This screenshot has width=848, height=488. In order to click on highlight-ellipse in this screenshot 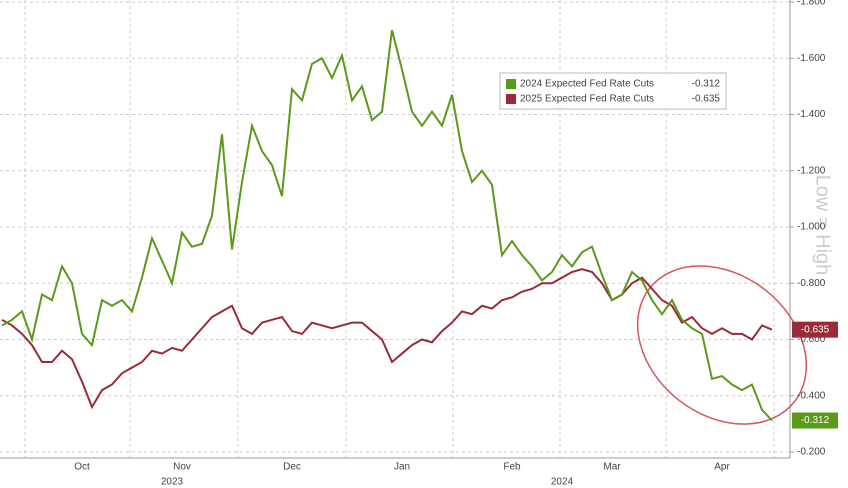, I will do `click(722, 345)`.